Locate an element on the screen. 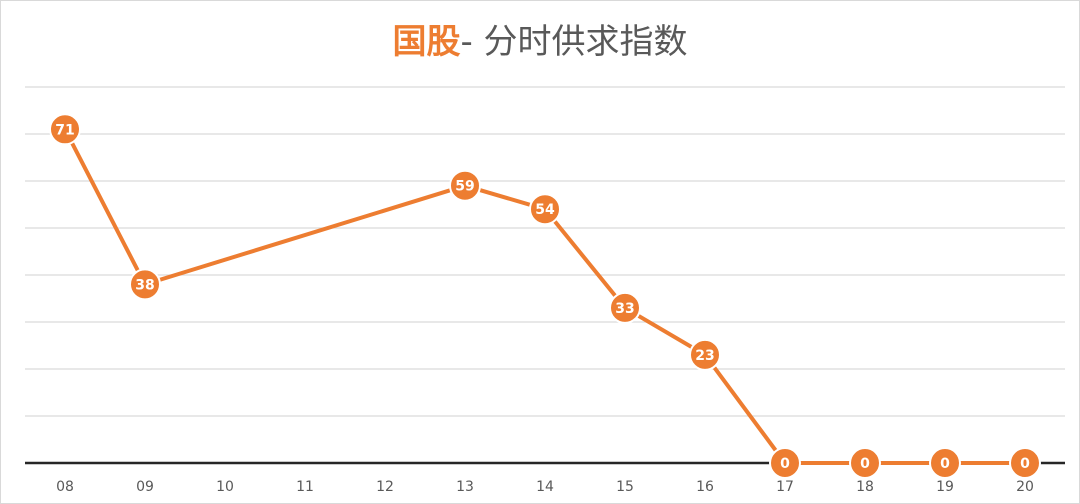 The height and width of the screenshot is (504, 1080). x-tick-label: 14 is located at coordinates (545, 487).